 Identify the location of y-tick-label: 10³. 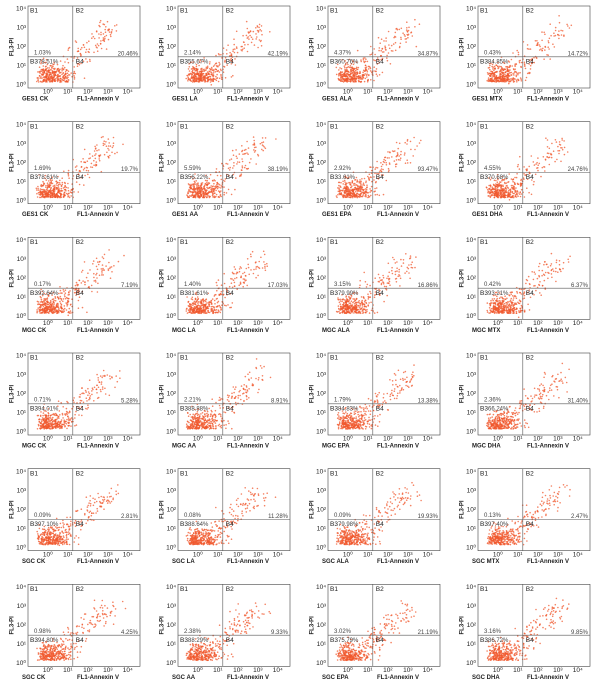
(172, 143).